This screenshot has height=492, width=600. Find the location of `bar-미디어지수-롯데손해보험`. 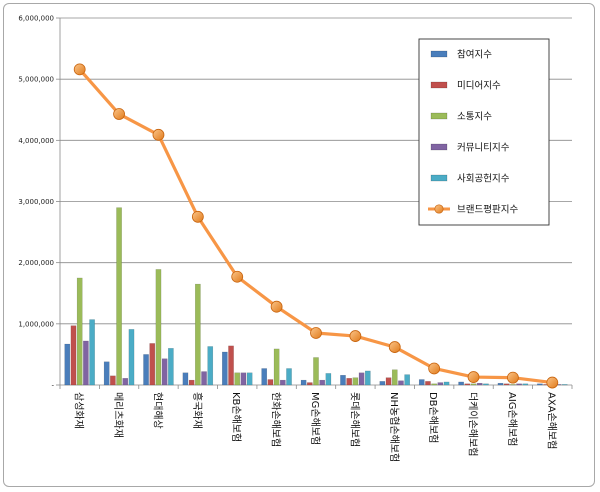

bar-미디어지수-롯데손해보험 is located at coordinates (349, 382).